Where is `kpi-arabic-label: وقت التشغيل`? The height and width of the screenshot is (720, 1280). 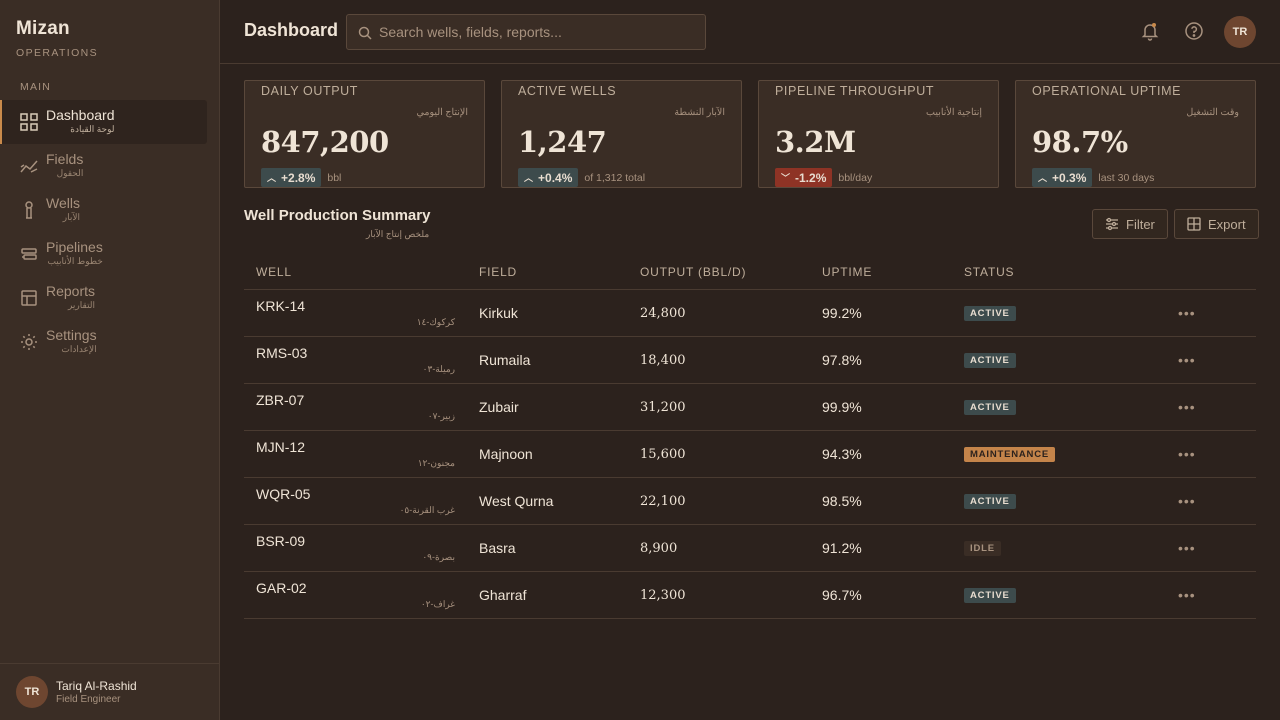 kpi-arabic-label: وقت التشغيل is located at coordinates (1212, 112).